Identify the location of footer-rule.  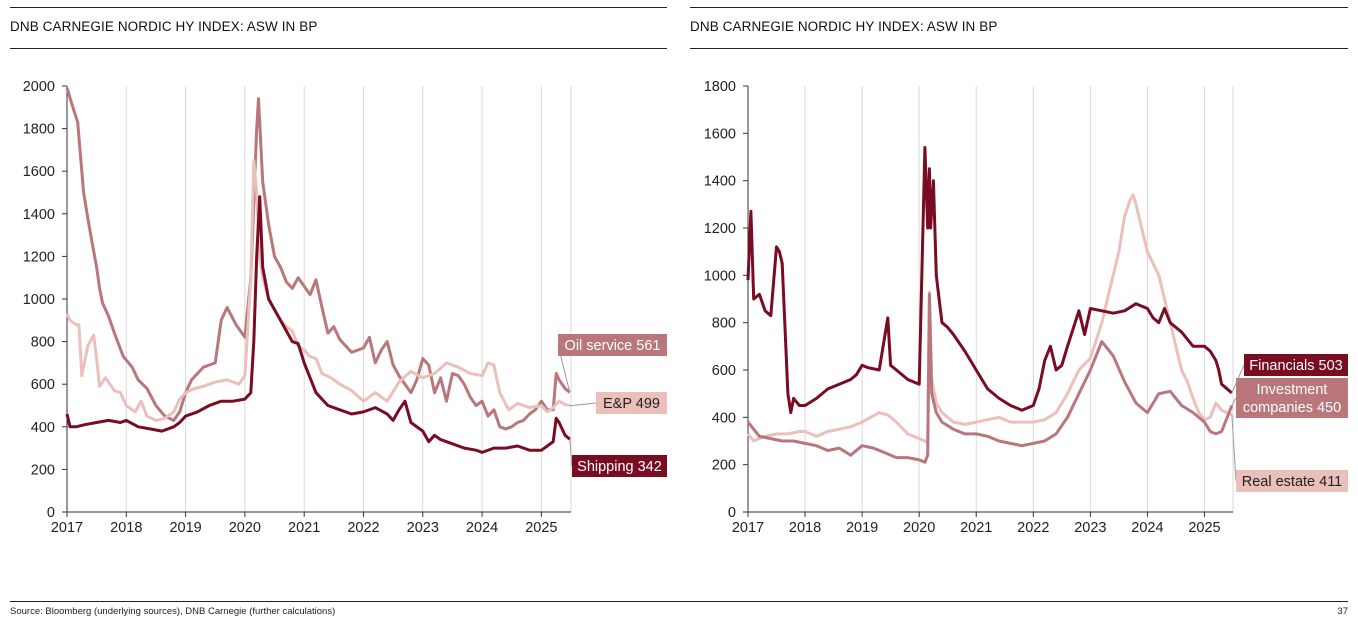
(679, 601).